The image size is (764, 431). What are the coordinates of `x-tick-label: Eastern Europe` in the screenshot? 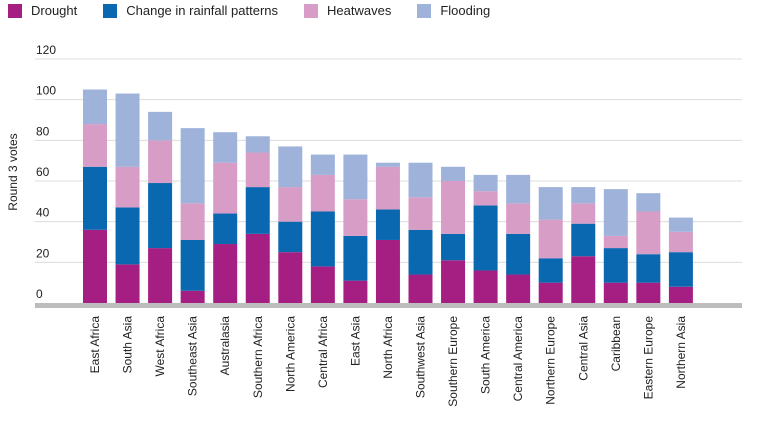 It's located at (648, 358).